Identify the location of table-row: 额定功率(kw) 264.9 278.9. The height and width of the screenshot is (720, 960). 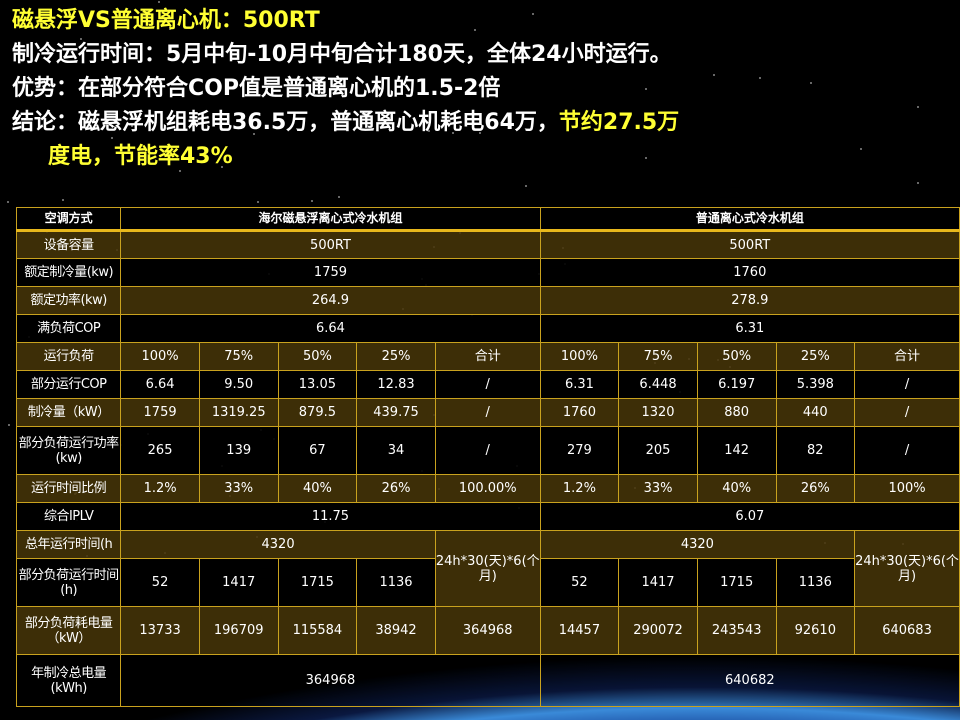
(487, 300).